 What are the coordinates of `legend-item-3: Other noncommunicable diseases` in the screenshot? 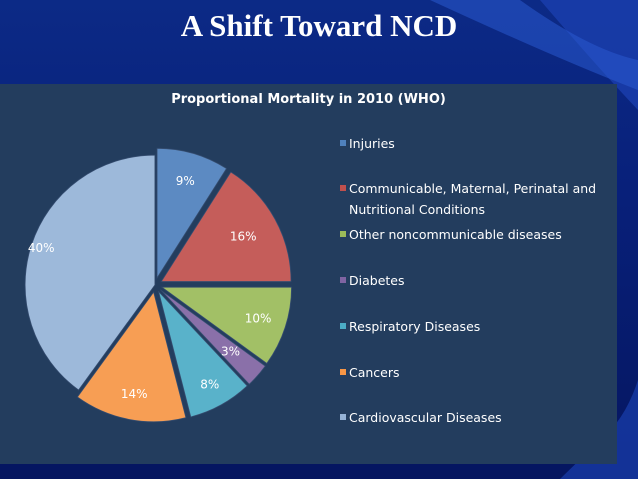 It's located at (469, 234).